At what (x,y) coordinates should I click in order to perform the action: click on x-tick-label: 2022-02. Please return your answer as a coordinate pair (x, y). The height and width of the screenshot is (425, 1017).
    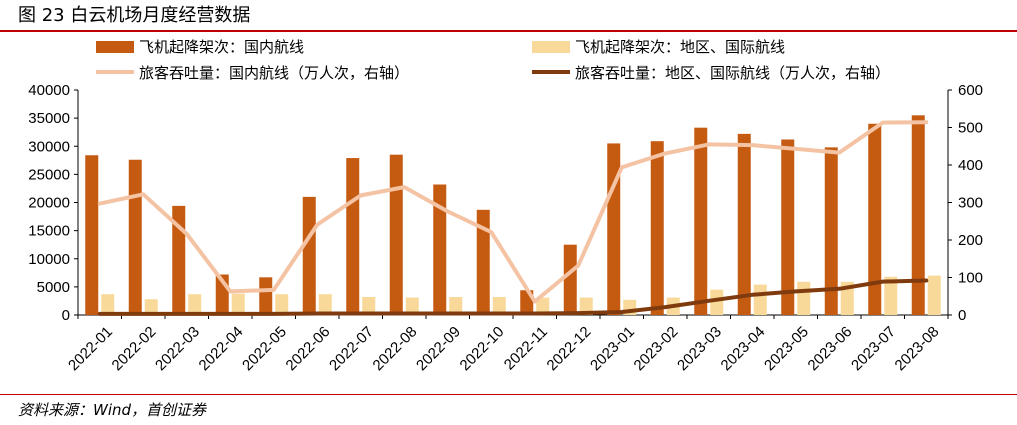
    Looking at the image, I should click on (134, 348).